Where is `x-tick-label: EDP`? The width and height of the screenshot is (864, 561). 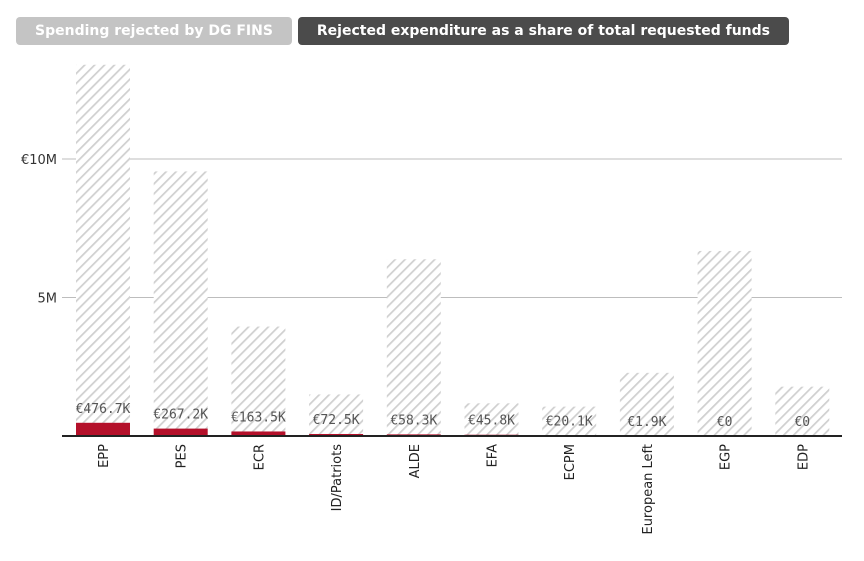
x-tick-label: EDP is located at coordinates (803, 457).